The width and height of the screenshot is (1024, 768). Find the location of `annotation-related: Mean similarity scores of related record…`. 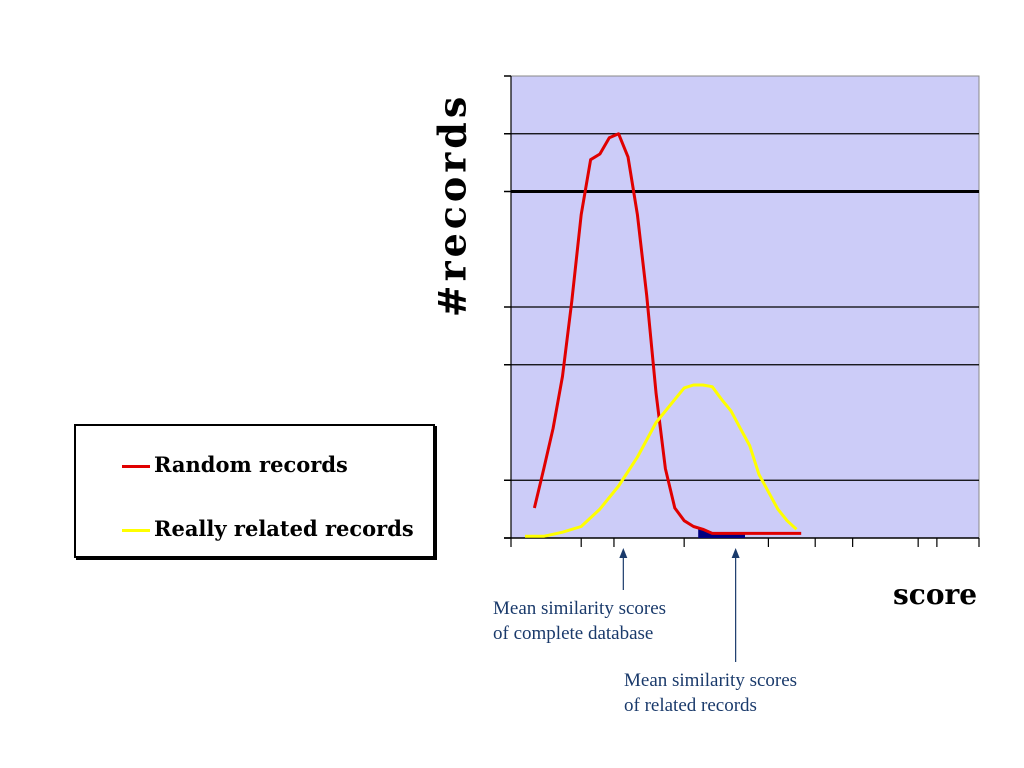

annotation-related: Mean similarity scores of related record… is located at coordinates (710, 693).